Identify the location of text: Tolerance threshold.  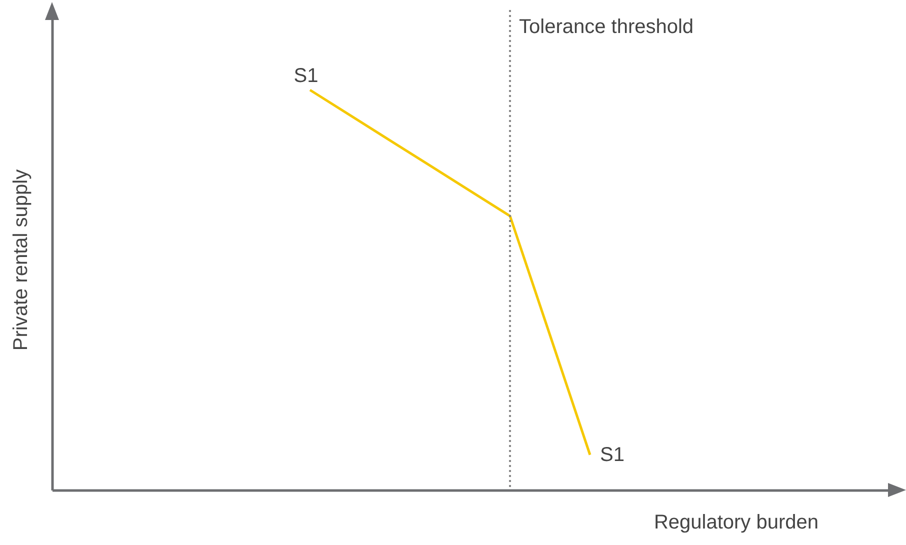
(606, 27).